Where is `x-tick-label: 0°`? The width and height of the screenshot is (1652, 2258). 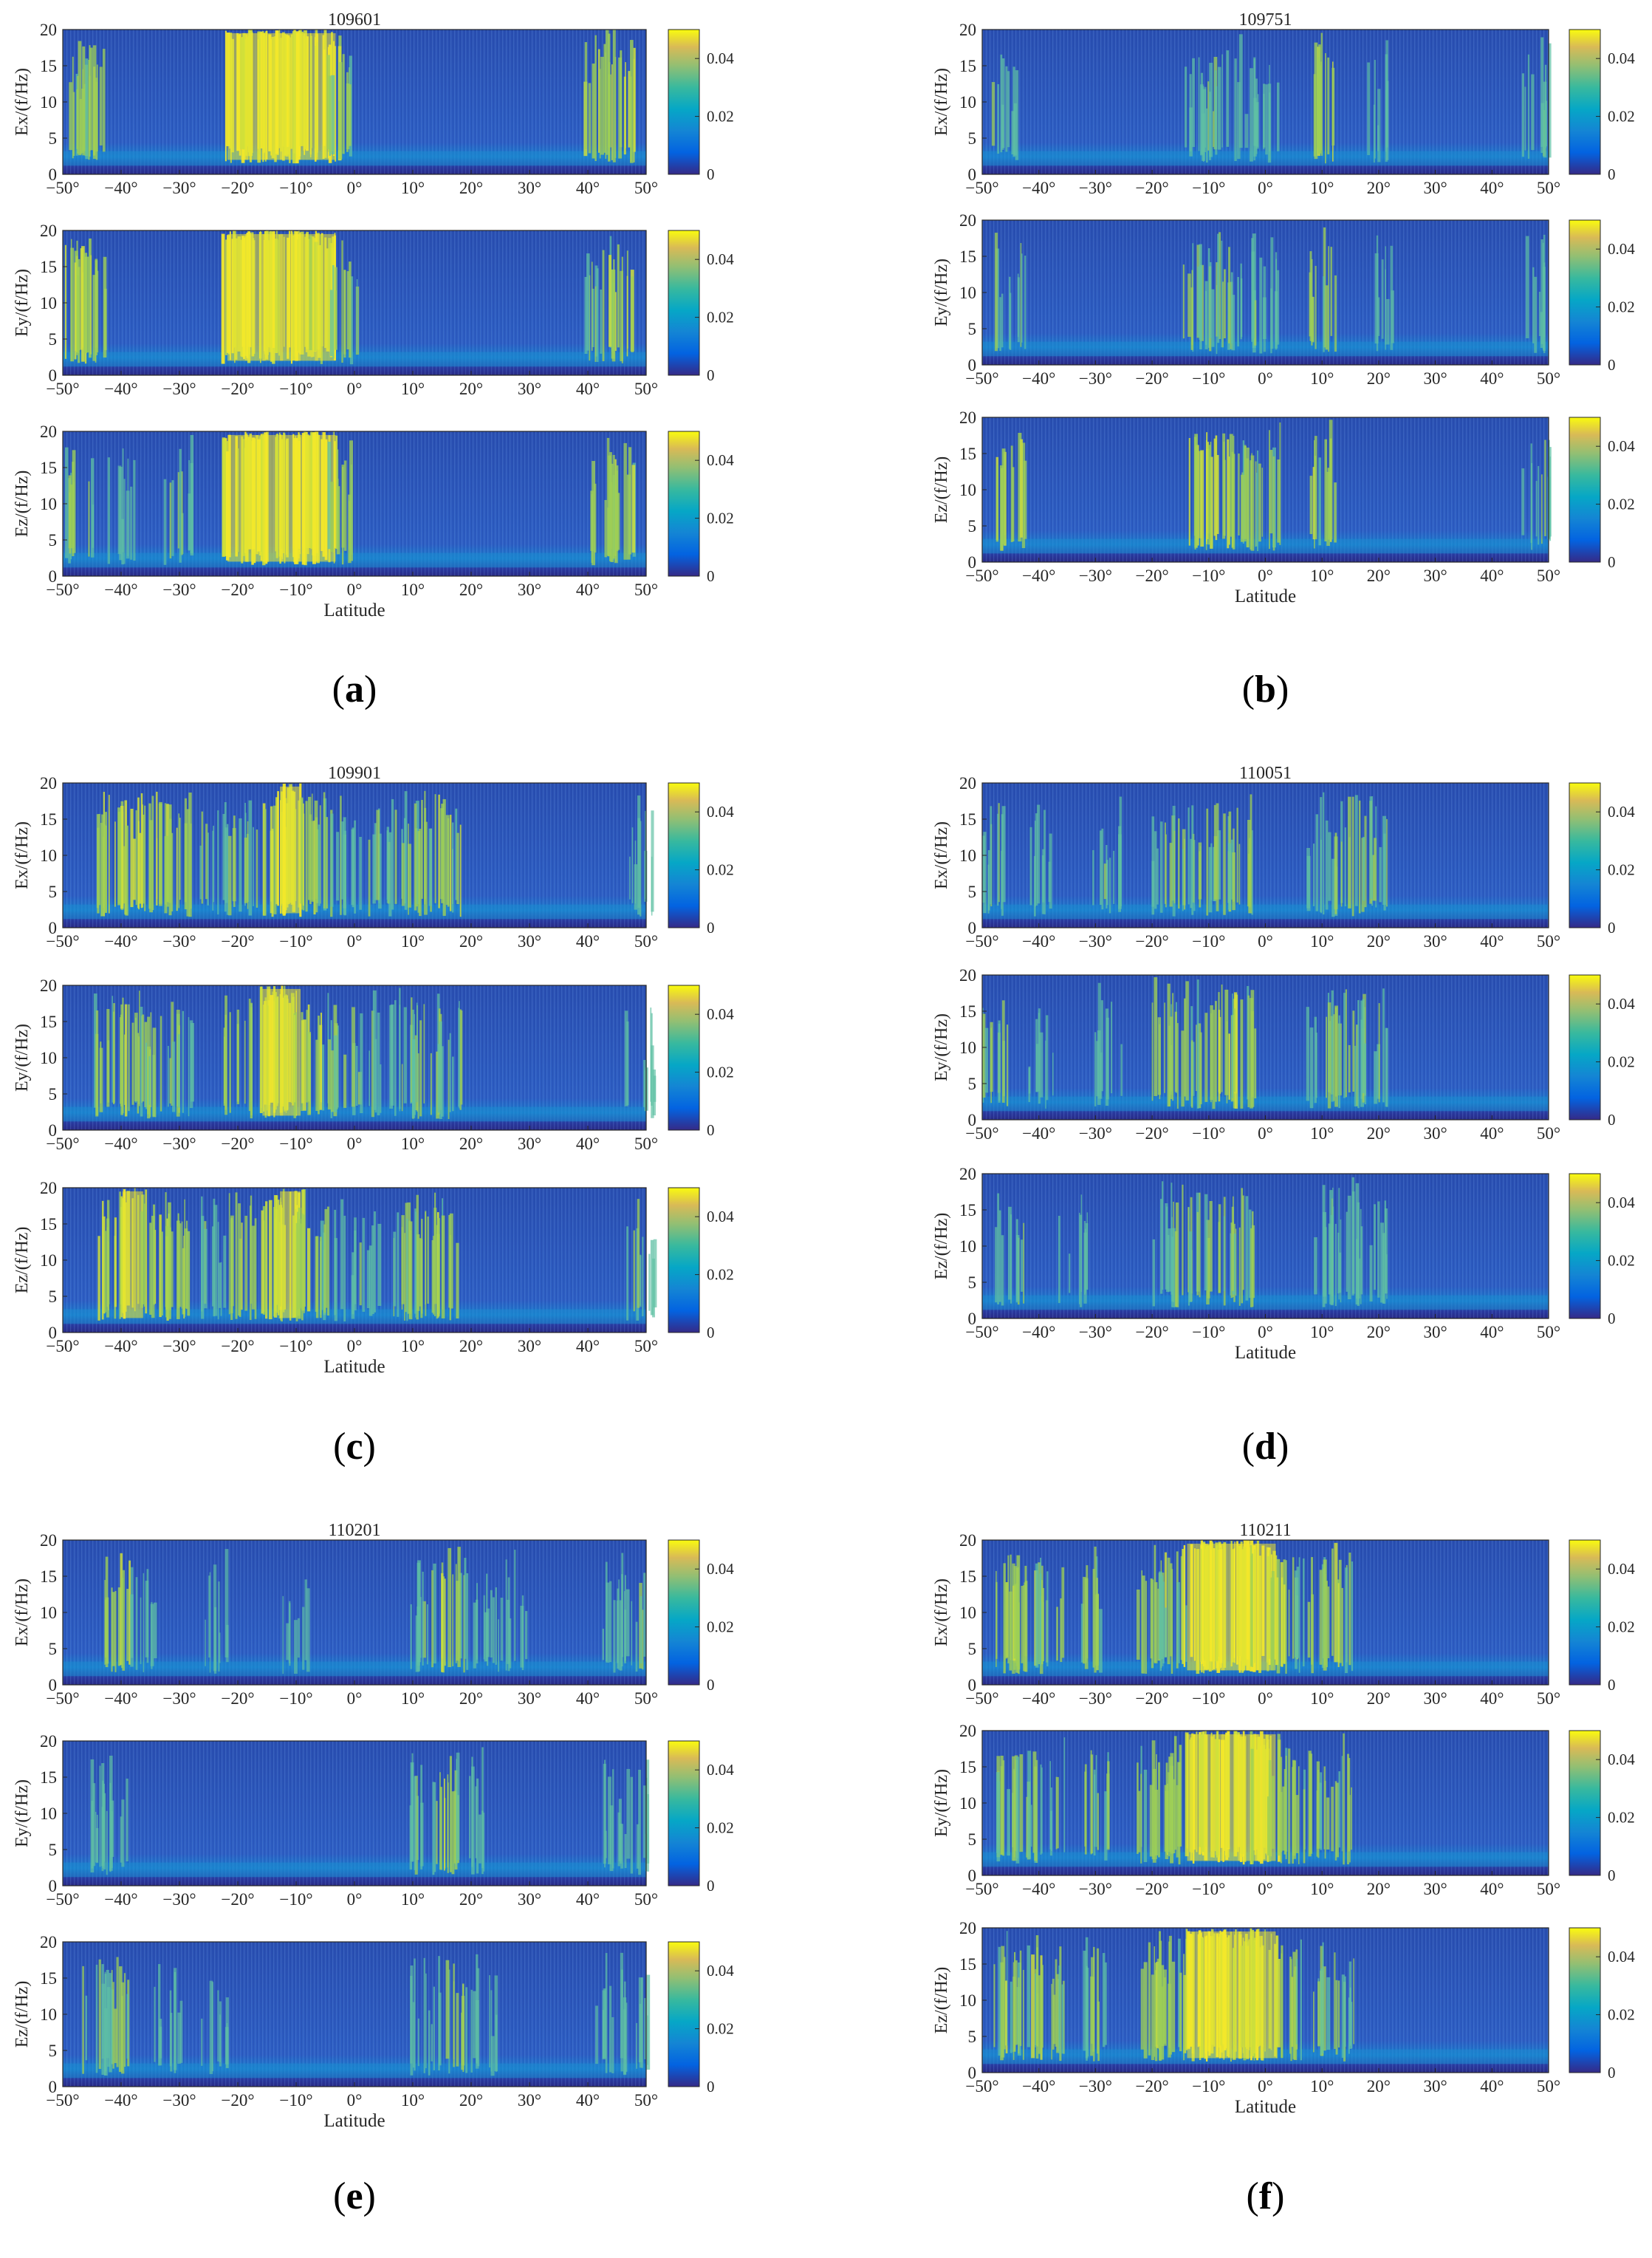 x-tick-label: 0° is located at coordinates (1265, 188).